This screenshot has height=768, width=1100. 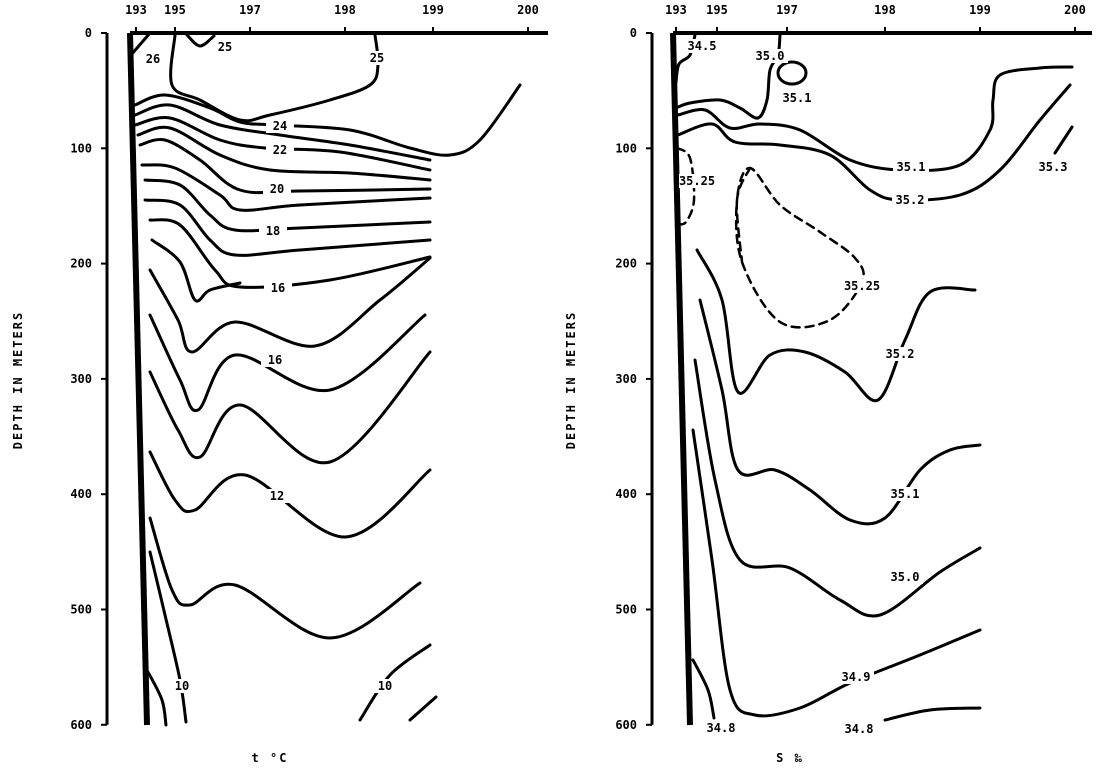 I want to click on isotherm-label: 18, so click(x=273, y=231).